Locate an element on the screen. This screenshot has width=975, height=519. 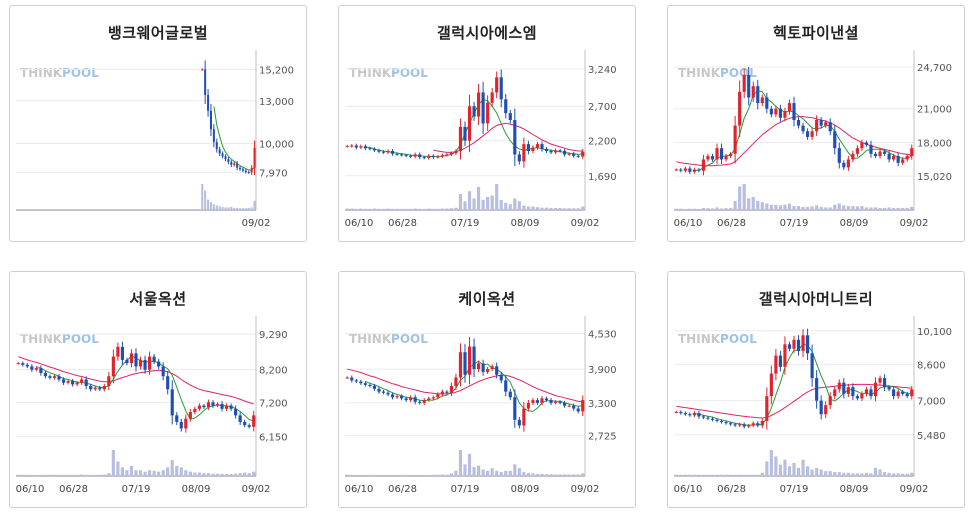
chart-title: 헥토파이낸셜 is located at coordinates (816, 33).